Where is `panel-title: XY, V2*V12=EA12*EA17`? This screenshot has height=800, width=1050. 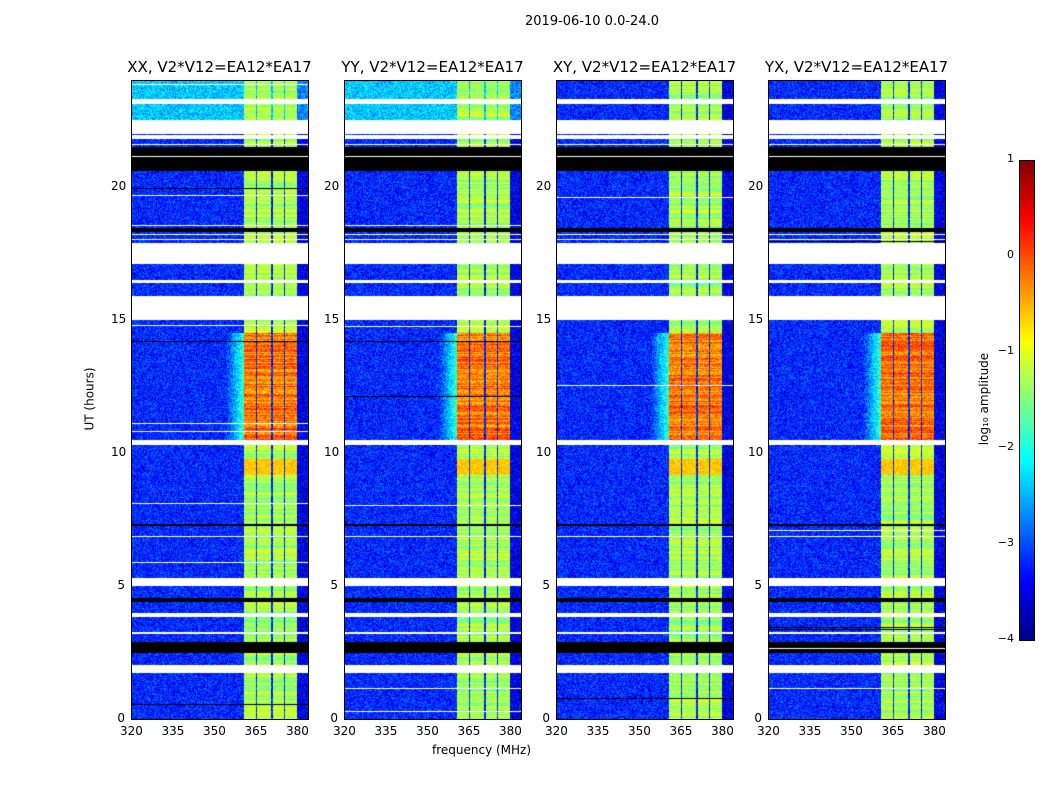 panel-title: XY, V2*V12=EA12*EA17 is located at coordinates (644, 67).